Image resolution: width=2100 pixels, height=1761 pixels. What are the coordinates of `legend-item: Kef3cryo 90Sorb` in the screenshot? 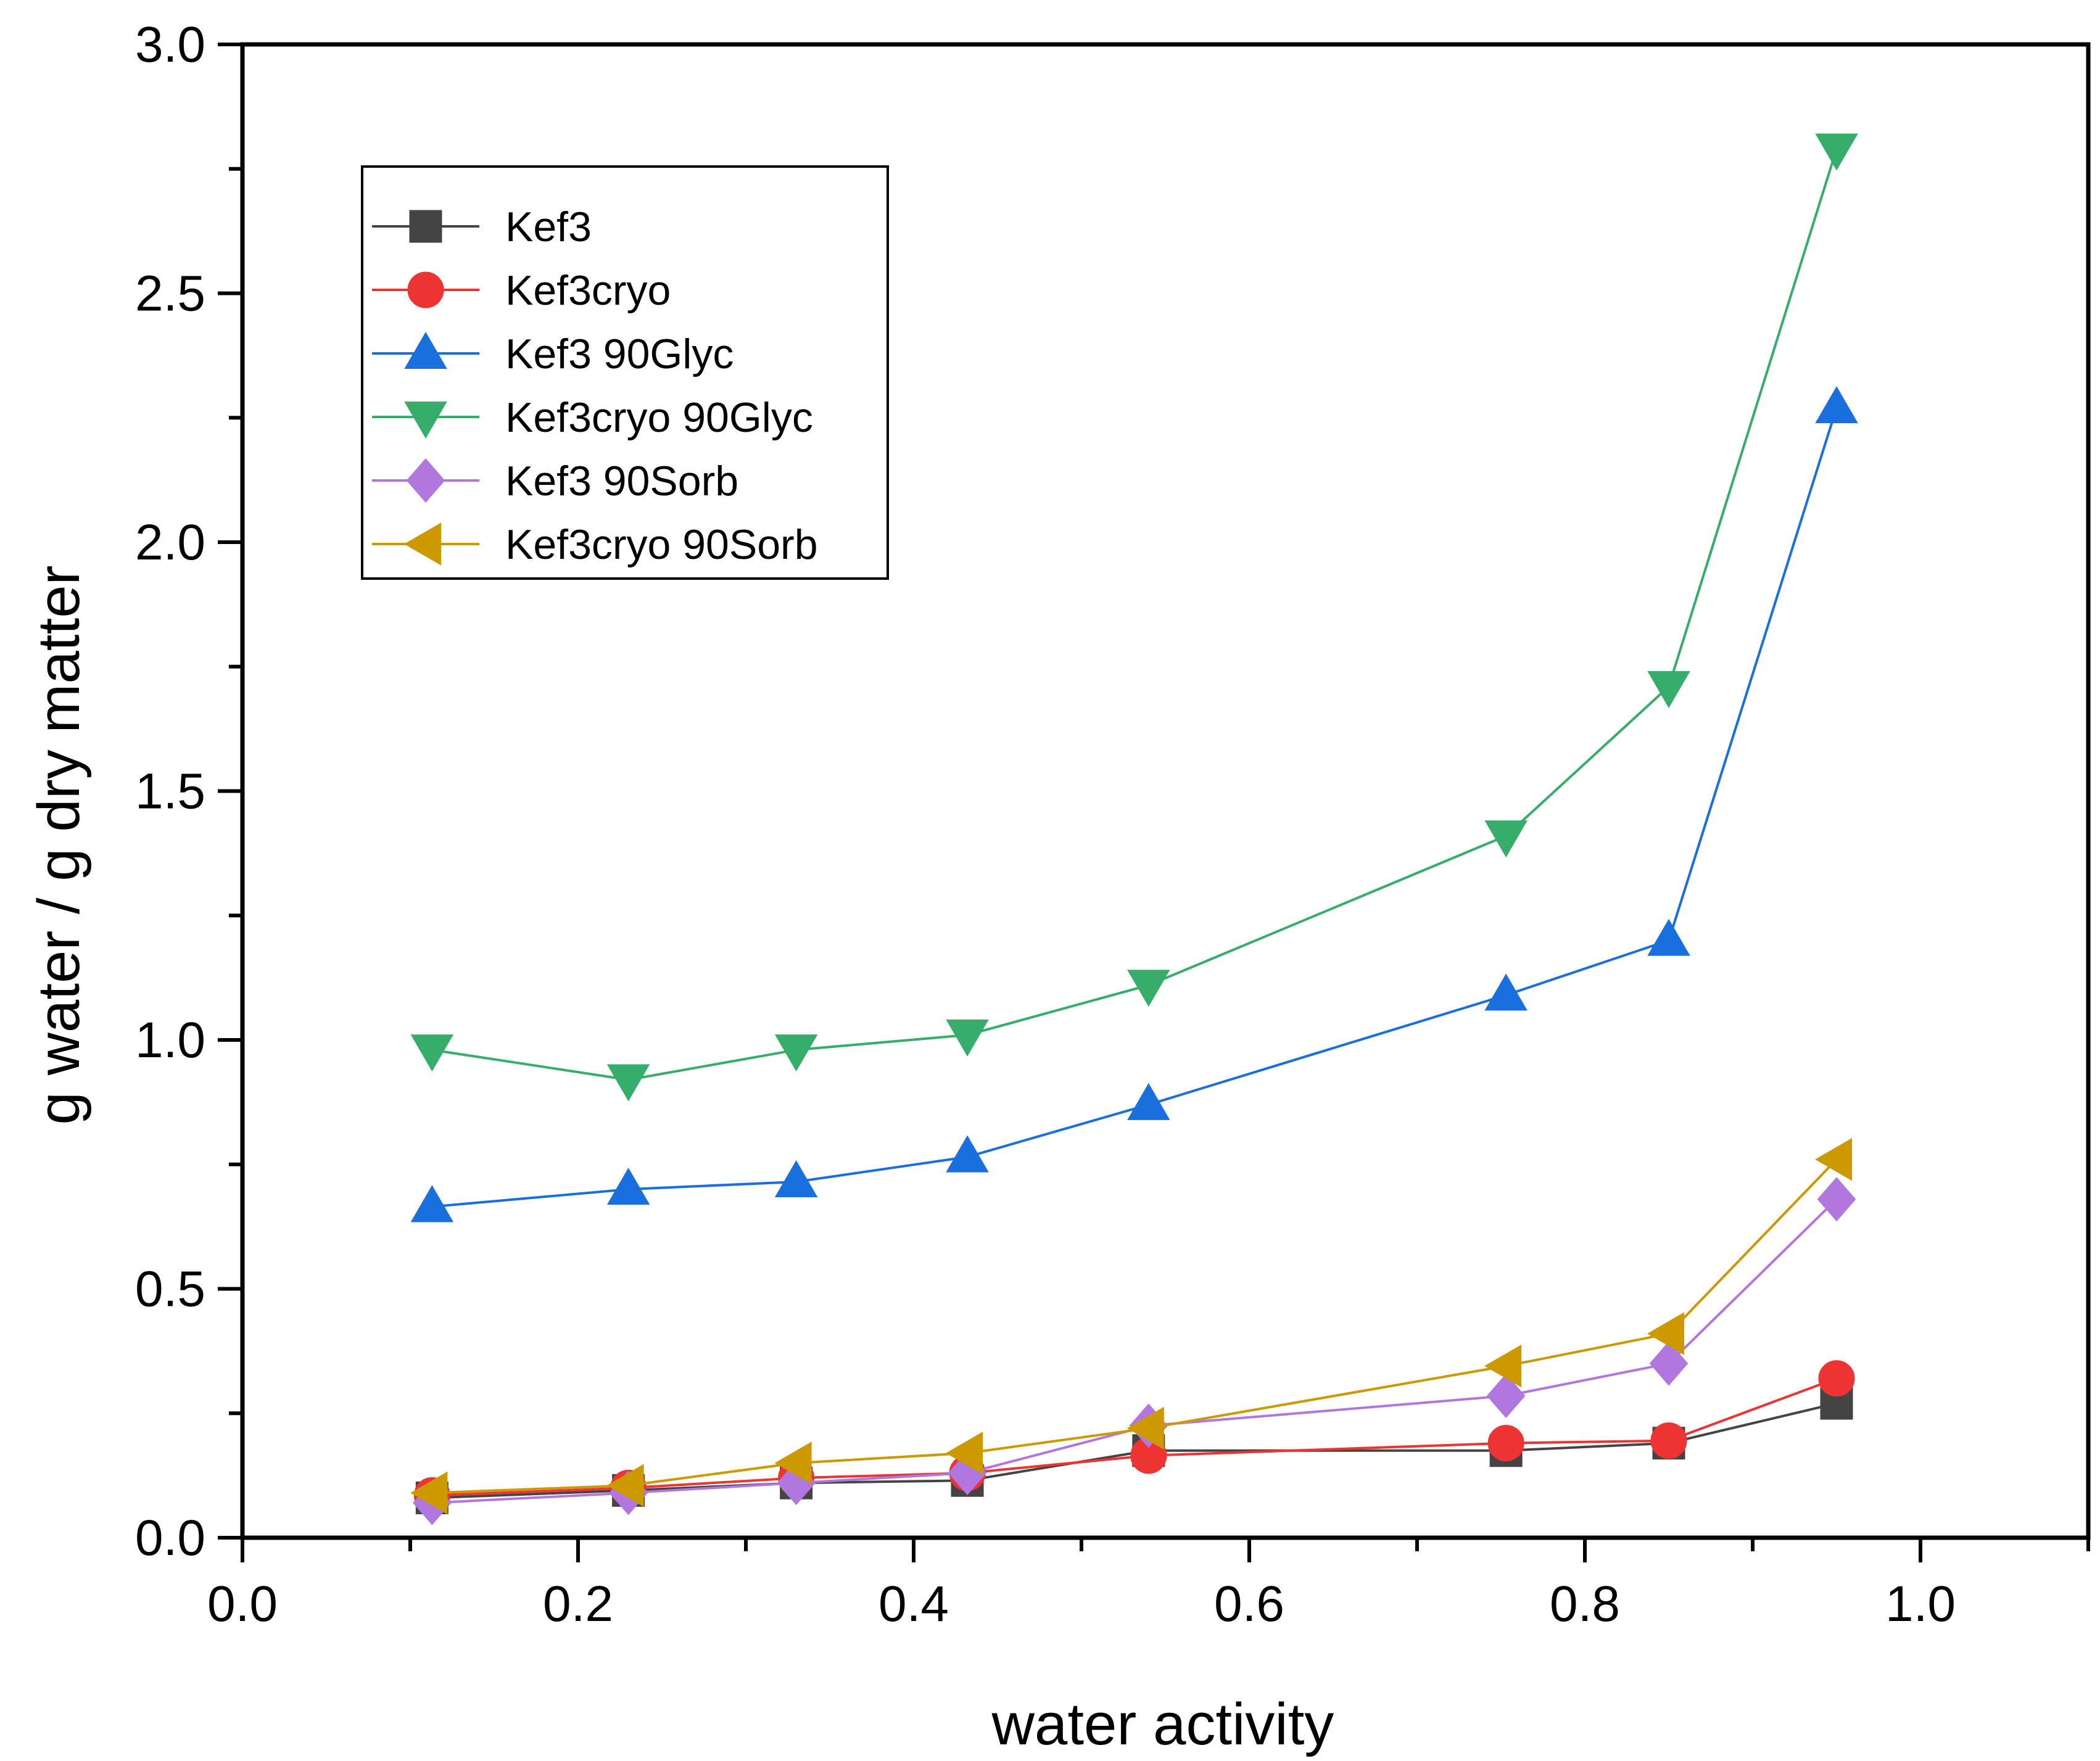 It's located at (595, 544).